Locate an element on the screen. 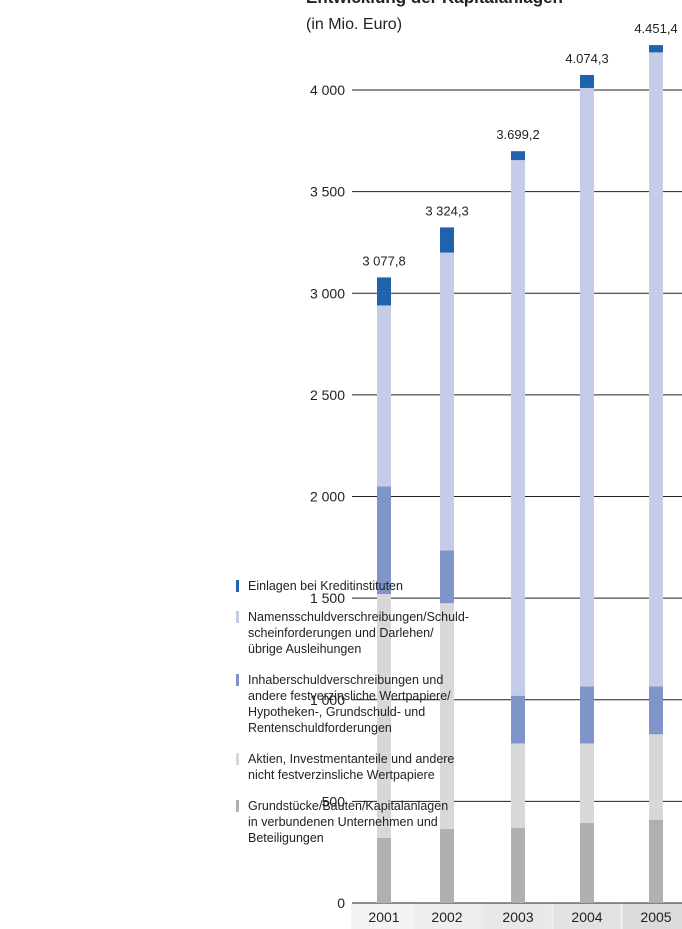 This screenshot has width=682, height=929. bar-total-label: 4.451,4 is located at coordinates (655, 28).